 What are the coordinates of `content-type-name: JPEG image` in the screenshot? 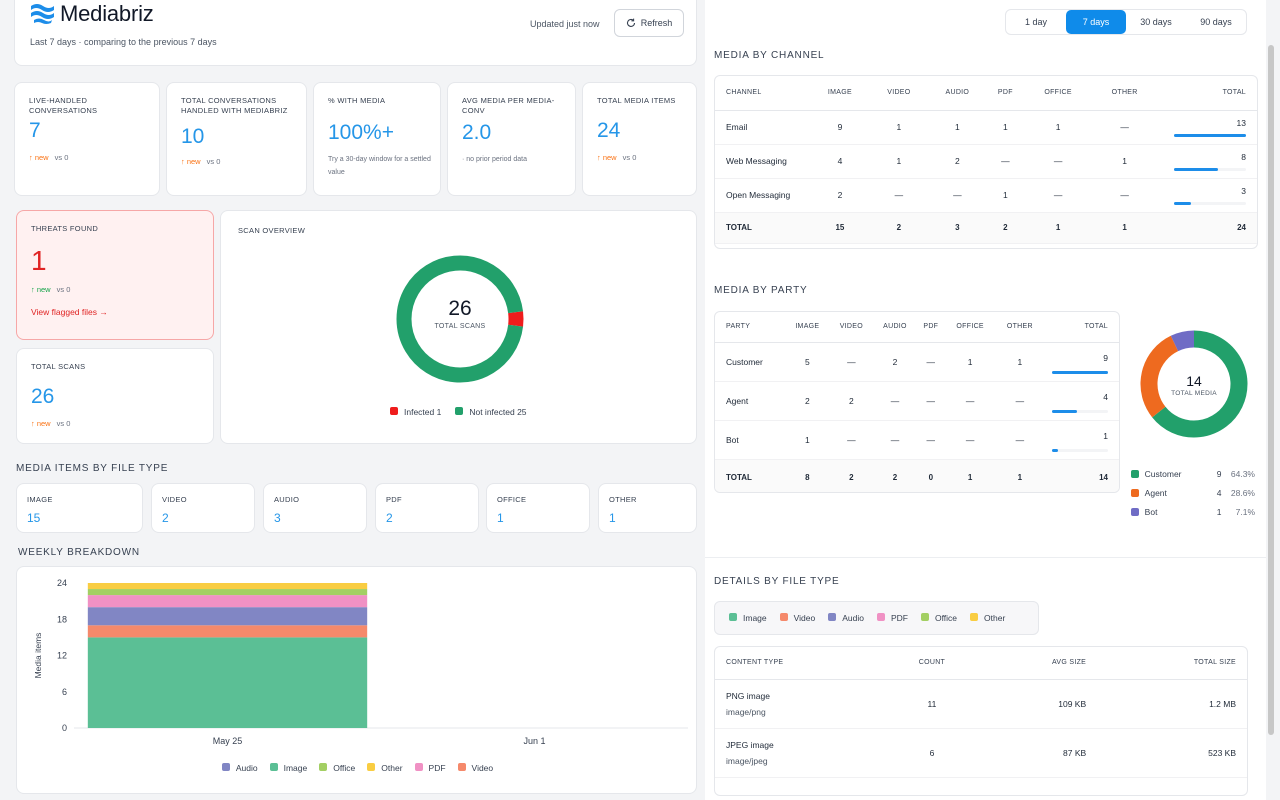 It's located at (750, 744).